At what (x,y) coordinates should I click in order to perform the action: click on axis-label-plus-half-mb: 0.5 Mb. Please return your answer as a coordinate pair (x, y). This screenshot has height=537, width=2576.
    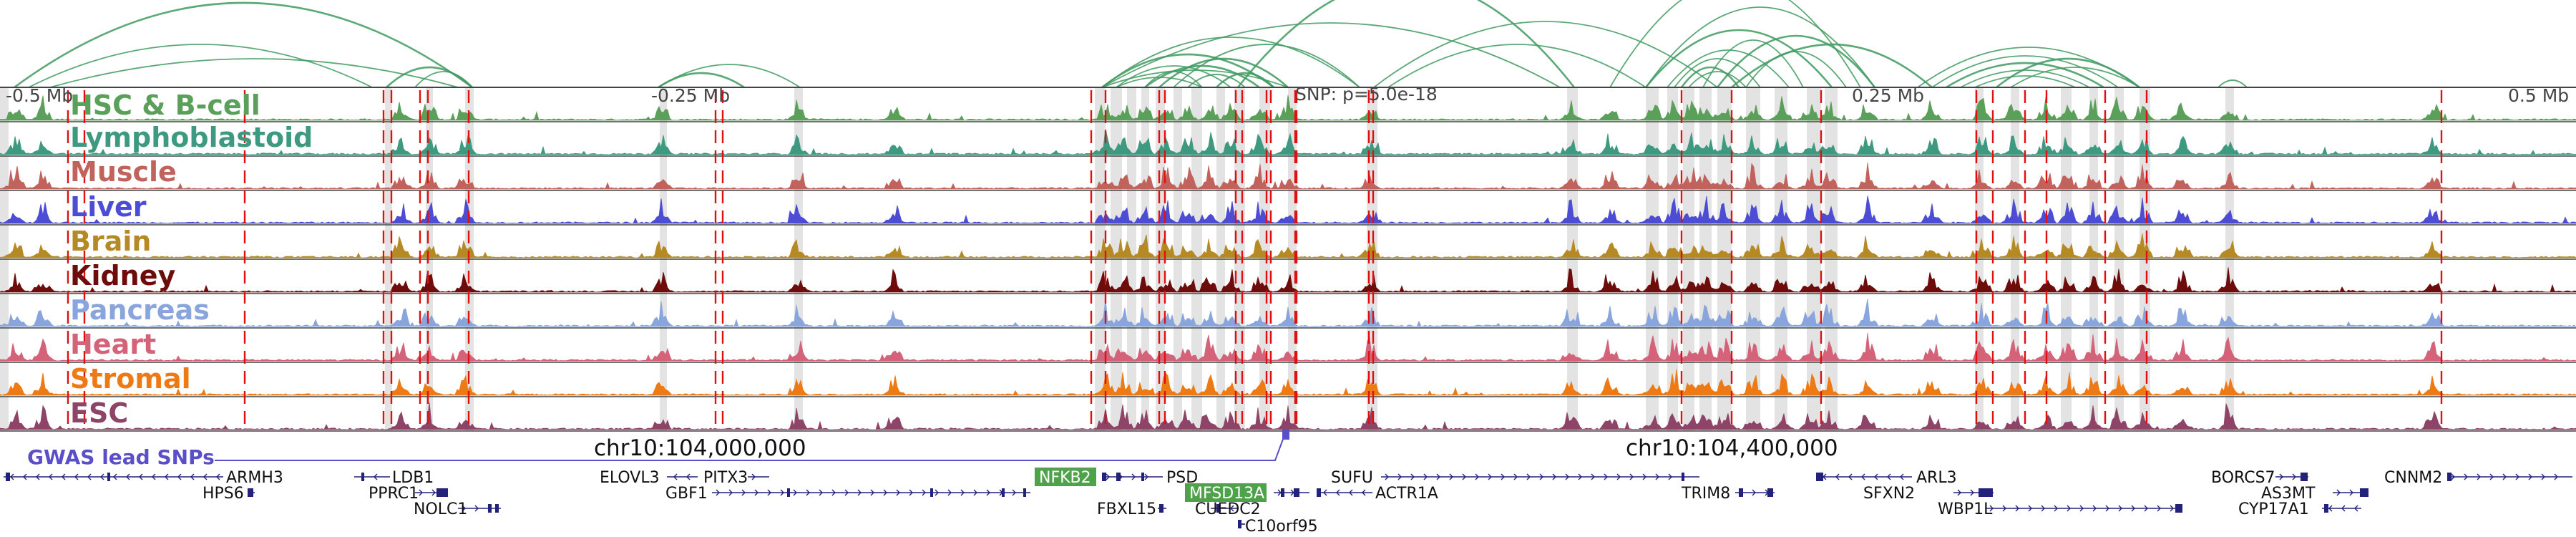
    Looking at the image, I should click on (2538, 95).